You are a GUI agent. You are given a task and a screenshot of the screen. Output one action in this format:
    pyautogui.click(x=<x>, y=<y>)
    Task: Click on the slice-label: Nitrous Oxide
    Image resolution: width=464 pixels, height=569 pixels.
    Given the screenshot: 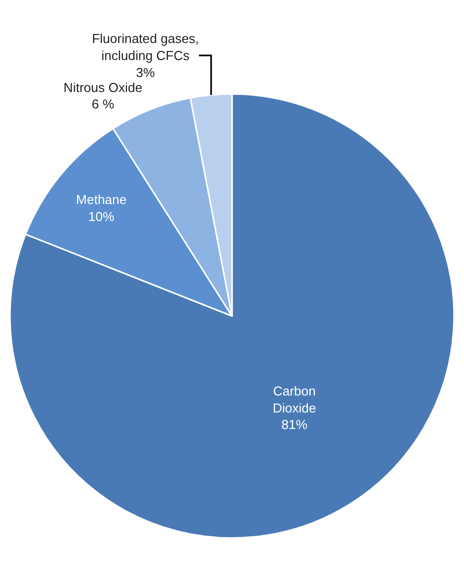 What is the action you would take?
    pyautogui.click(x=103, y=87)
    